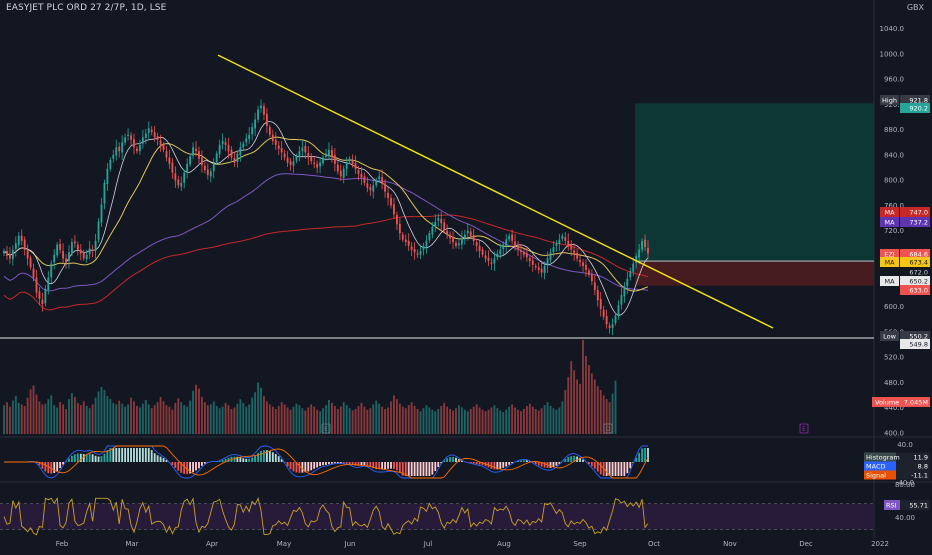 The image size is (932, 555). I want to click on chart-title: EASYJET PLC ORD 27 2/7P, 1D, LSE, so click(86, 8).